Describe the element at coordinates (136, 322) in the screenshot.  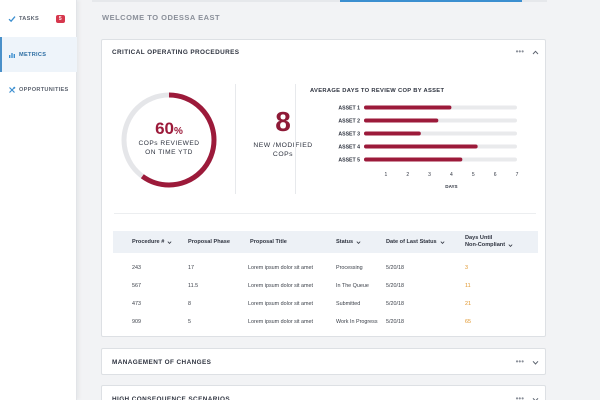
I see `cell-procedure: 909` at that location.